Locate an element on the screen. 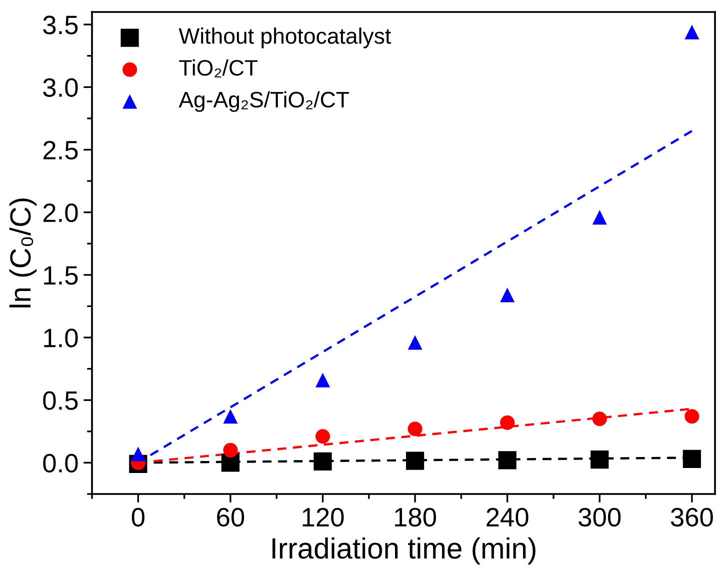 The height and width of the screenshot is (579, 727). y-axis-title: ln (C₀/C) is located at coordinates (23, 253).